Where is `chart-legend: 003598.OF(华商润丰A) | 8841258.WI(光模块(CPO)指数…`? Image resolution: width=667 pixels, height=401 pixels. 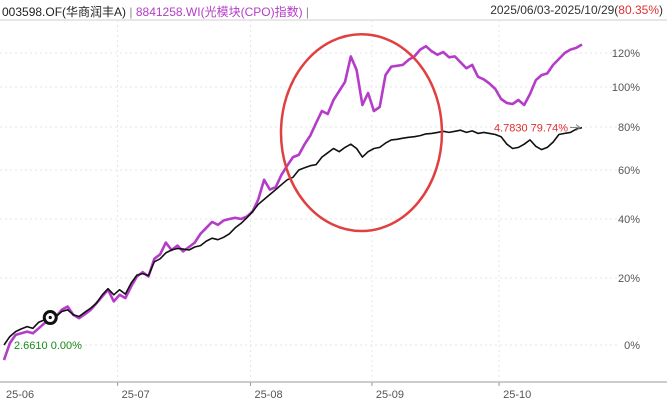
chart-legend: 003598.OF(华商润丰A) | 8841258.WI(光模块(CPO)指数… is located at coordinates (155, 11).